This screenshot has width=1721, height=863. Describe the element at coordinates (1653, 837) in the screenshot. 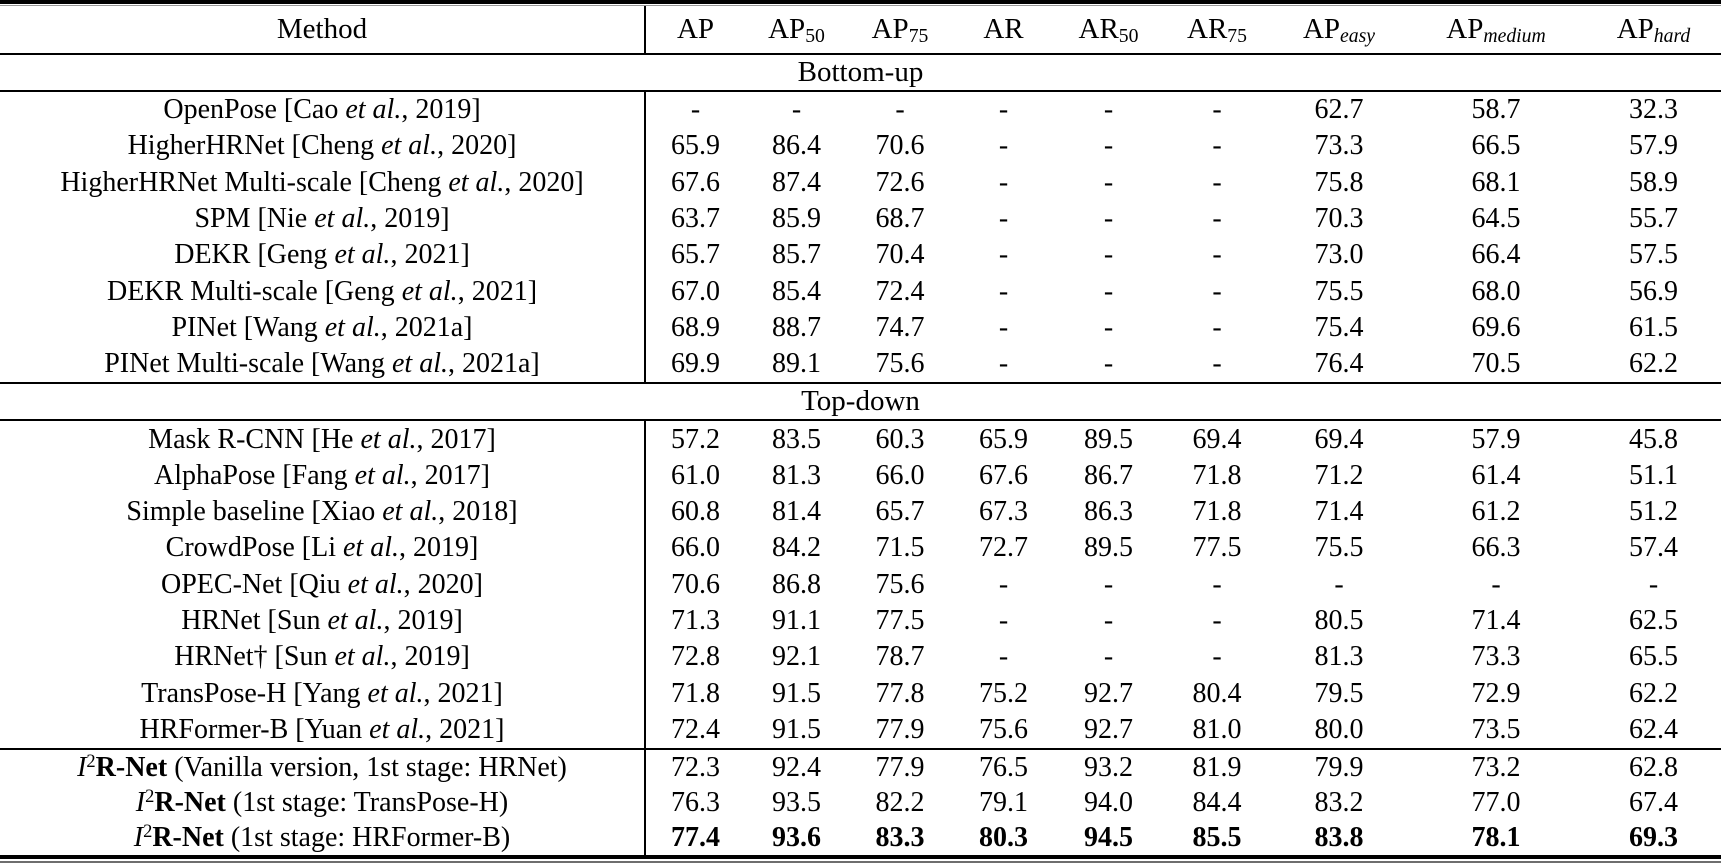

I see `value-cell: 69.3` at that location.